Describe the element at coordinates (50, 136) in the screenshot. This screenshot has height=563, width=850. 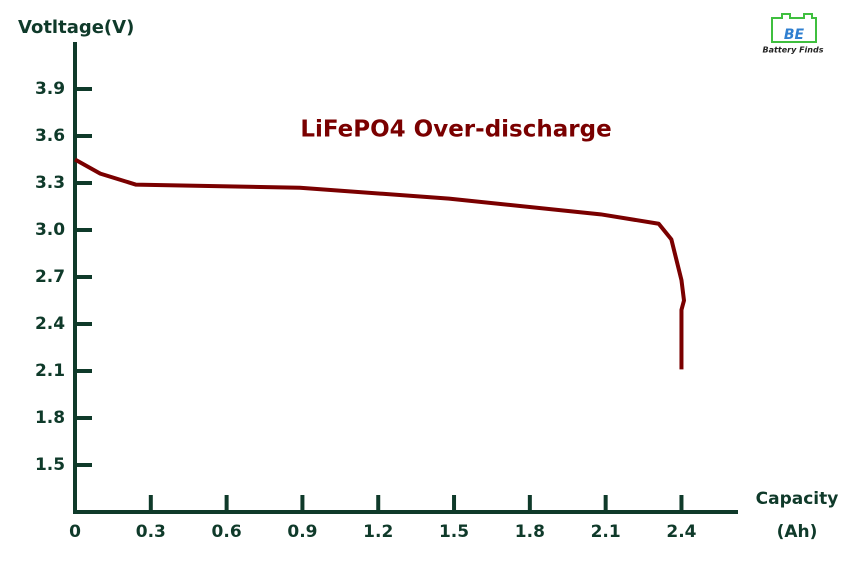
I see `y-tick-label: 3.6` at that location.